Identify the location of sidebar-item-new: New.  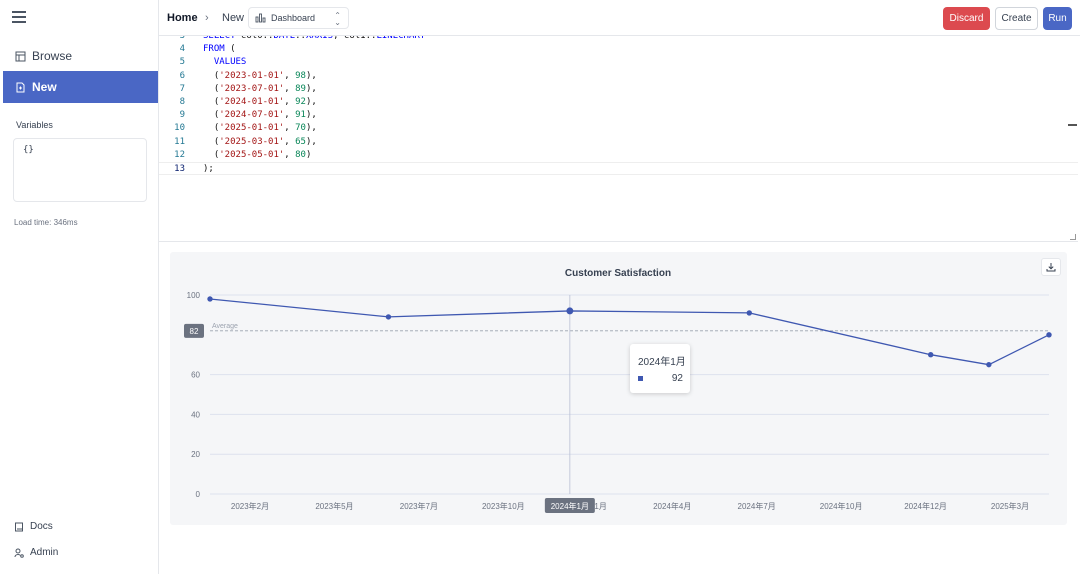
(80, 87).